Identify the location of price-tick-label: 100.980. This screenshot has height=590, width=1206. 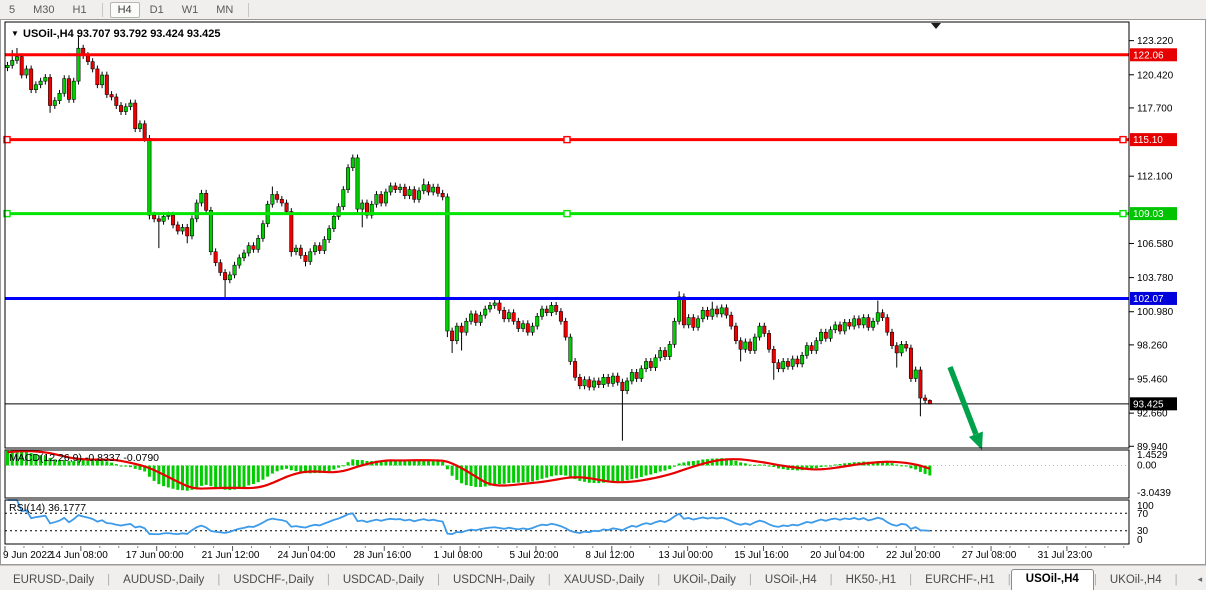
(1155, 312).